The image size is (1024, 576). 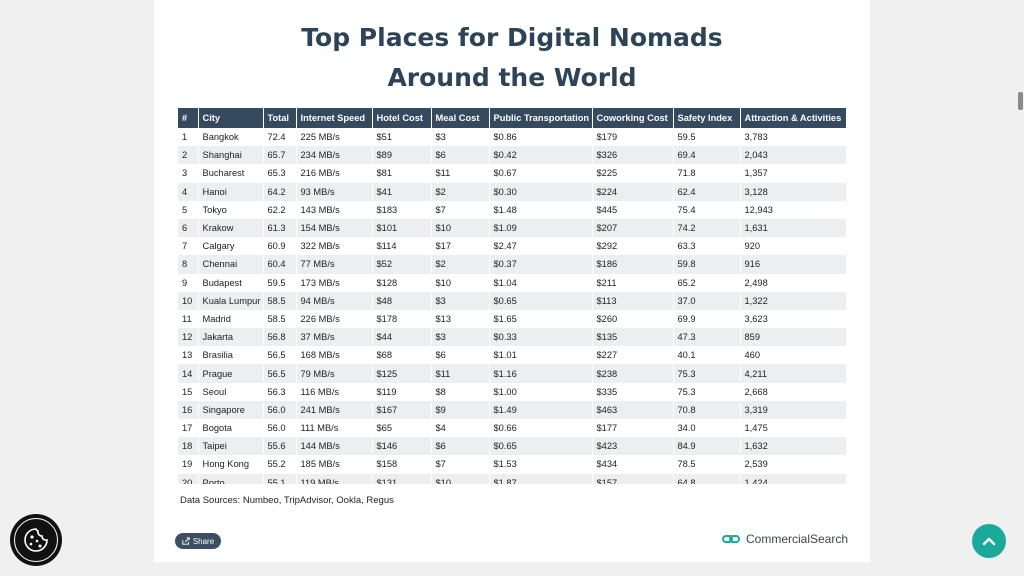 What do you see at coordinates (402, 464) in the screenshot?
I see `table-cell: $158` at bounding box center [402, 464].